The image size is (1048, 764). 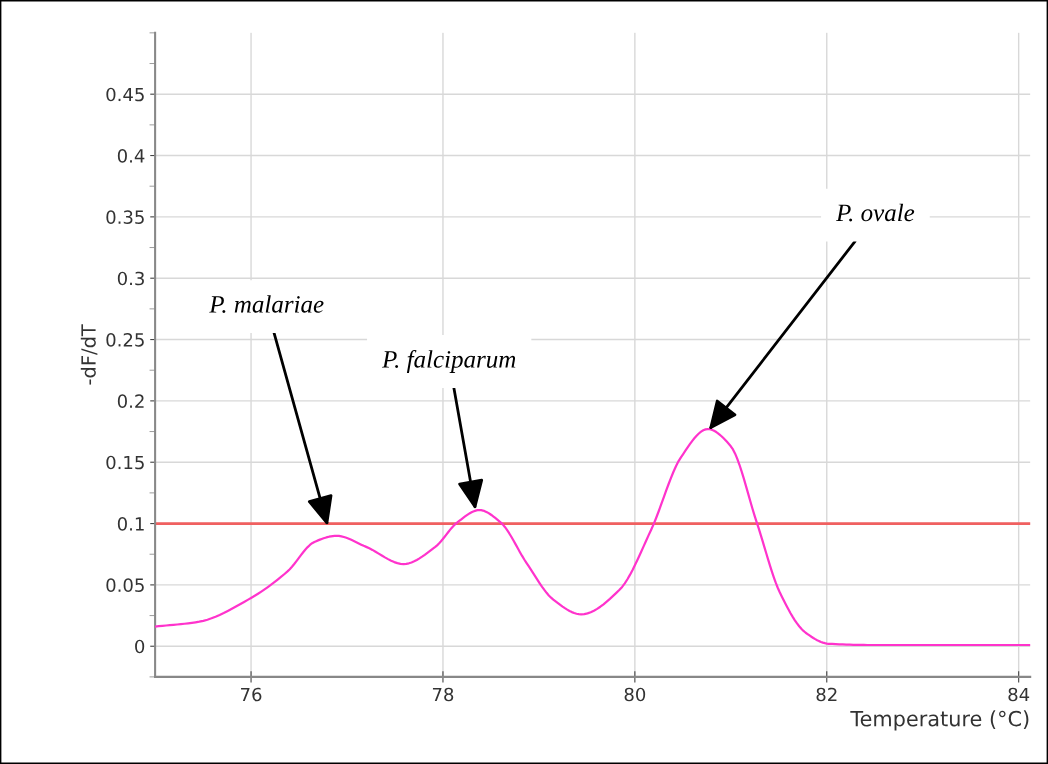 I want to click on y-tick-label: 0, so click(x=140, y=646).